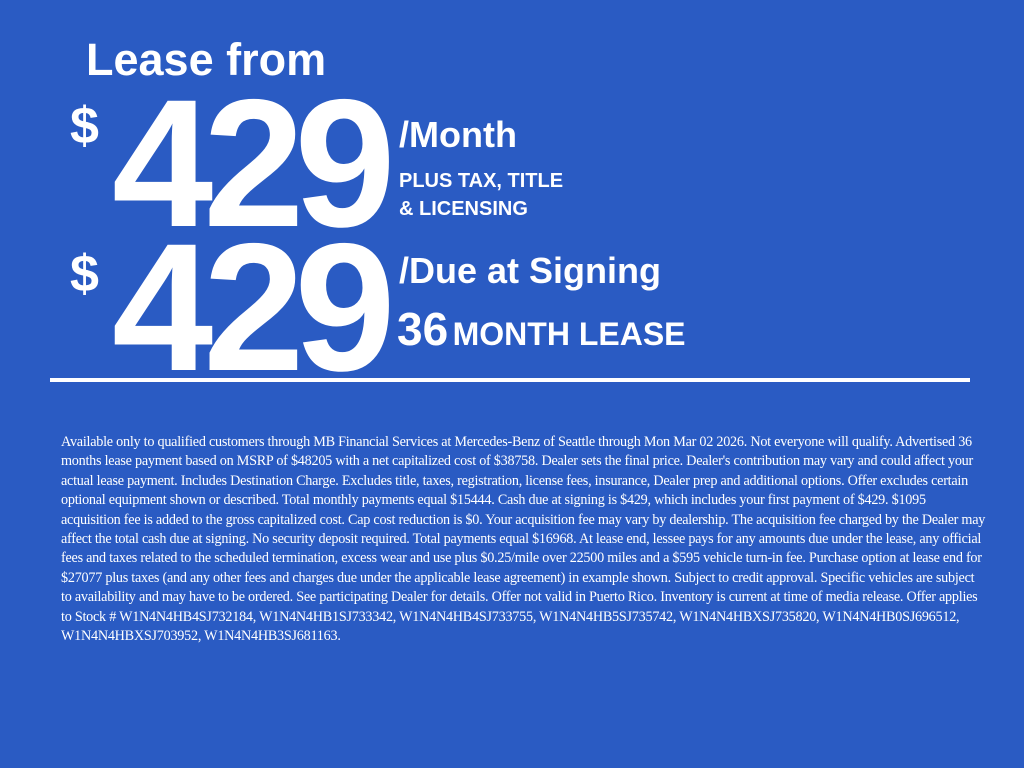 The width and height of the screenshot is (1024, 768). What do you see at coordinates (84, 274) in the screenshot?
I see `signing-currency: $` at bounding box center [84, 274].